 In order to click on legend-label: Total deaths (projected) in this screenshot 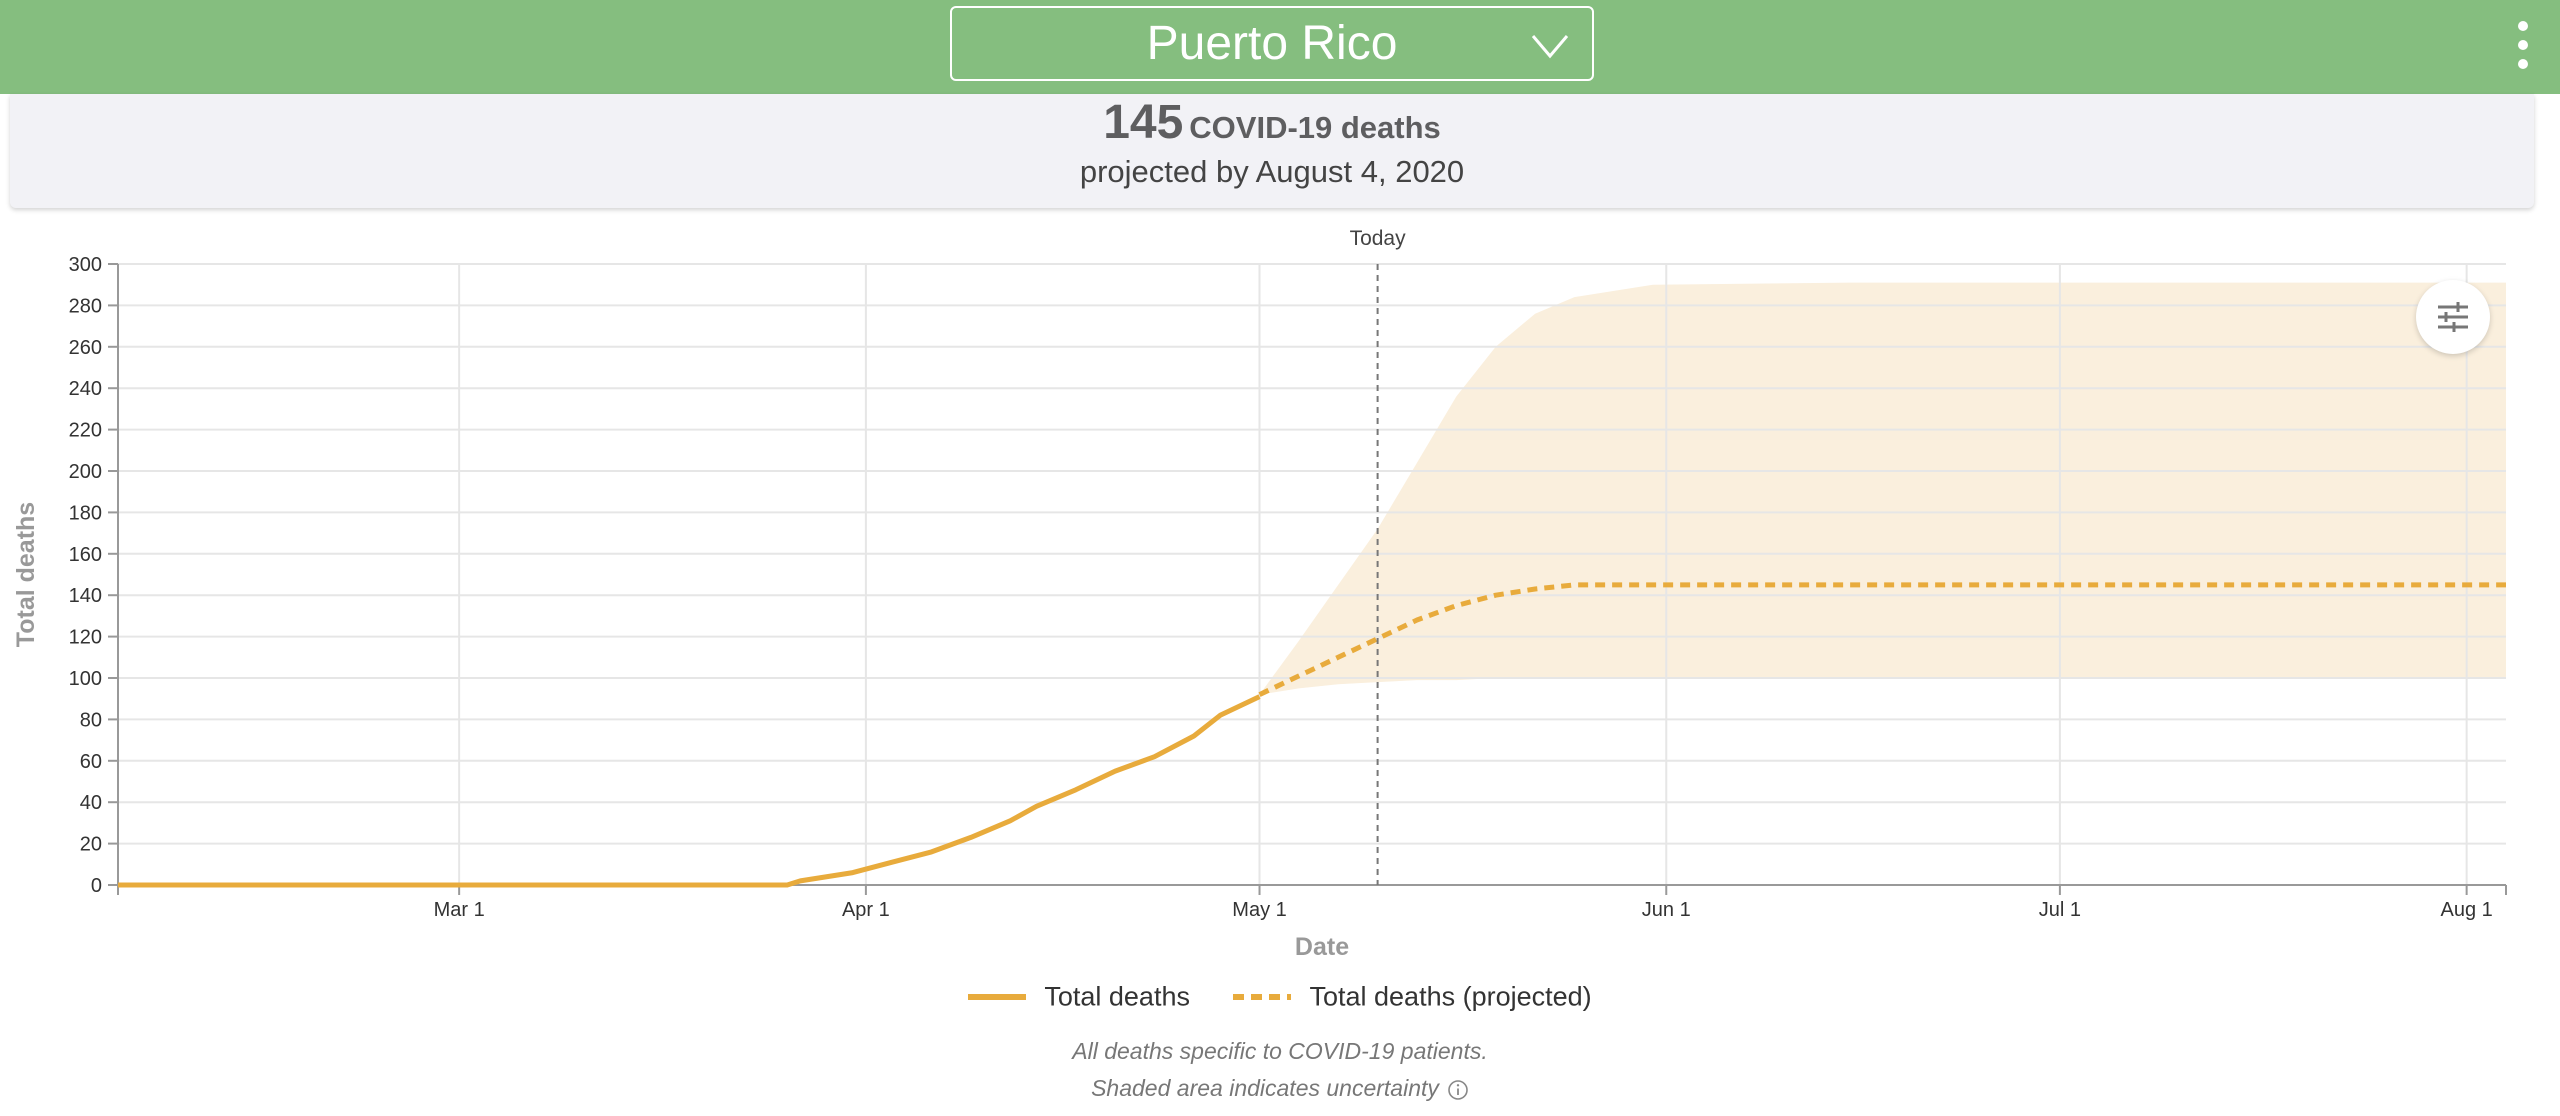, I will do `click(1450, 996)`.